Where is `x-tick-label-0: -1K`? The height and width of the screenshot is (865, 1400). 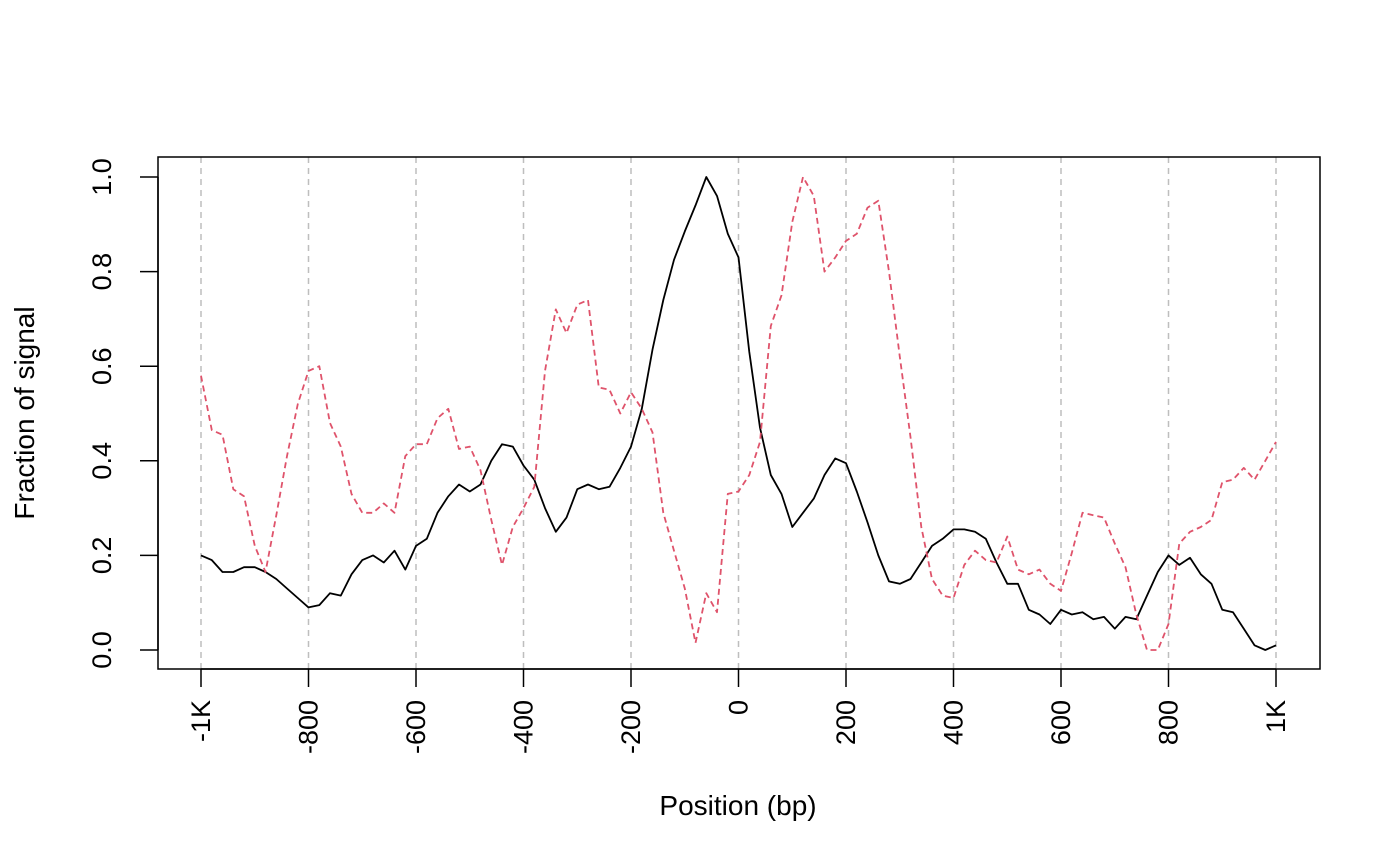 x-tick-label-0: -1K is located at coordinates (201, 721).